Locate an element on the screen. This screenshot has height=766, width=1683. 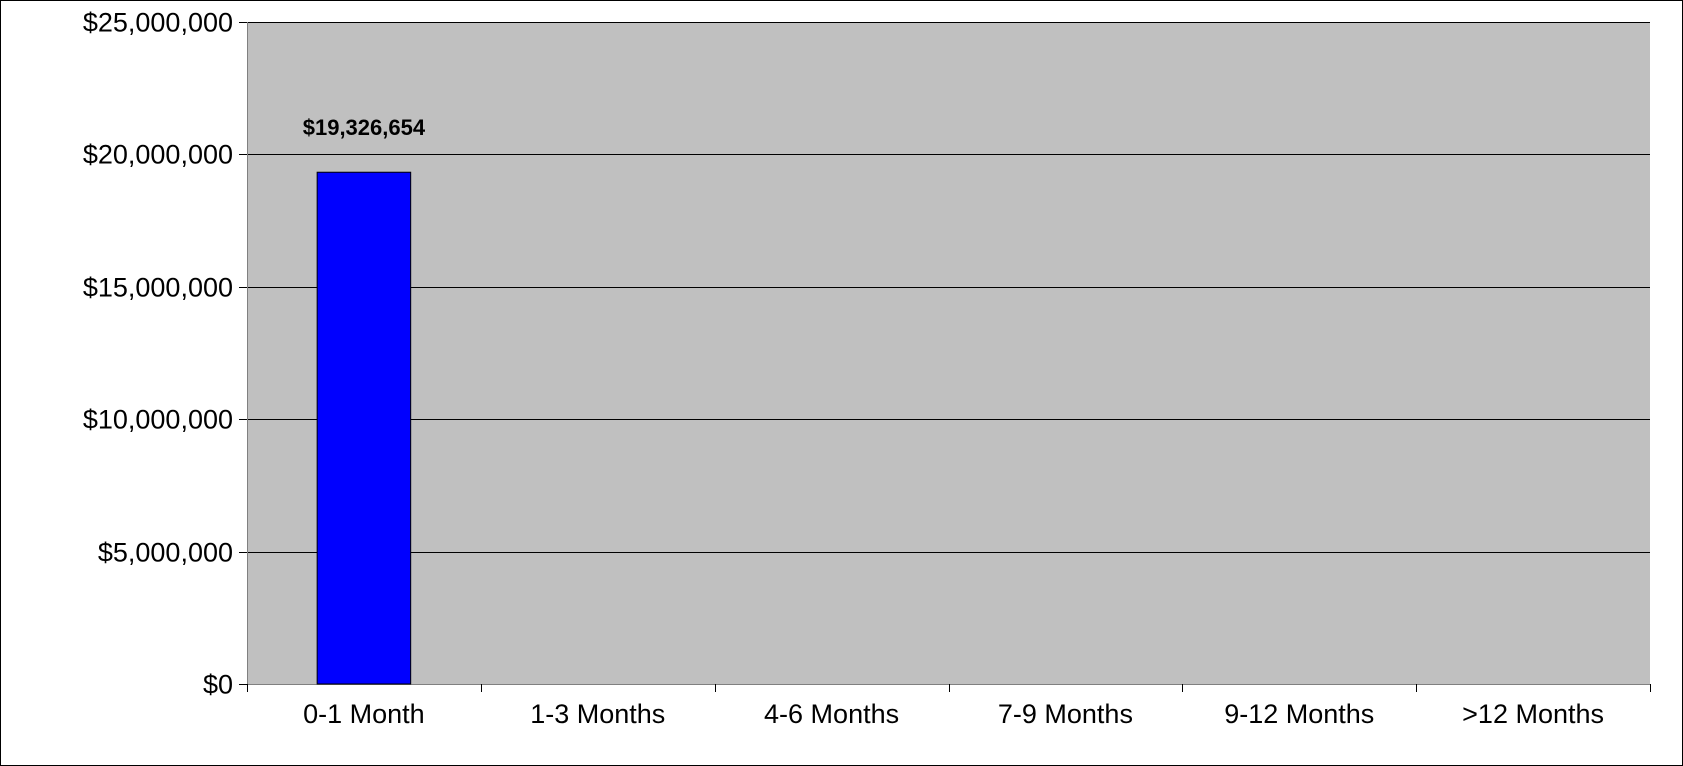
x-tick-label: >12 Months is located at coordinates (1533, 714).